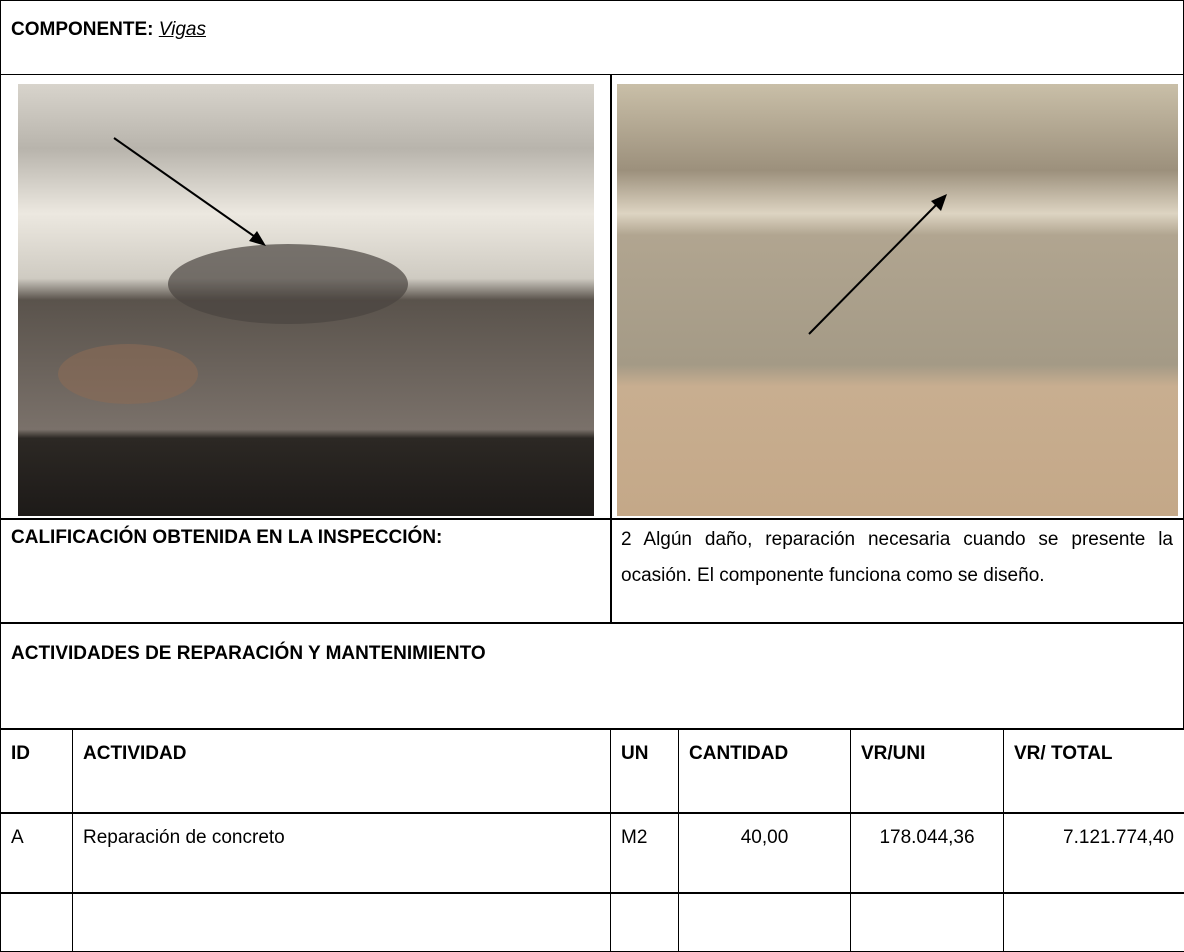 The image size is (1184, 952). I want to click on table-cell: ACTIVIDAD, so click(341, 771).